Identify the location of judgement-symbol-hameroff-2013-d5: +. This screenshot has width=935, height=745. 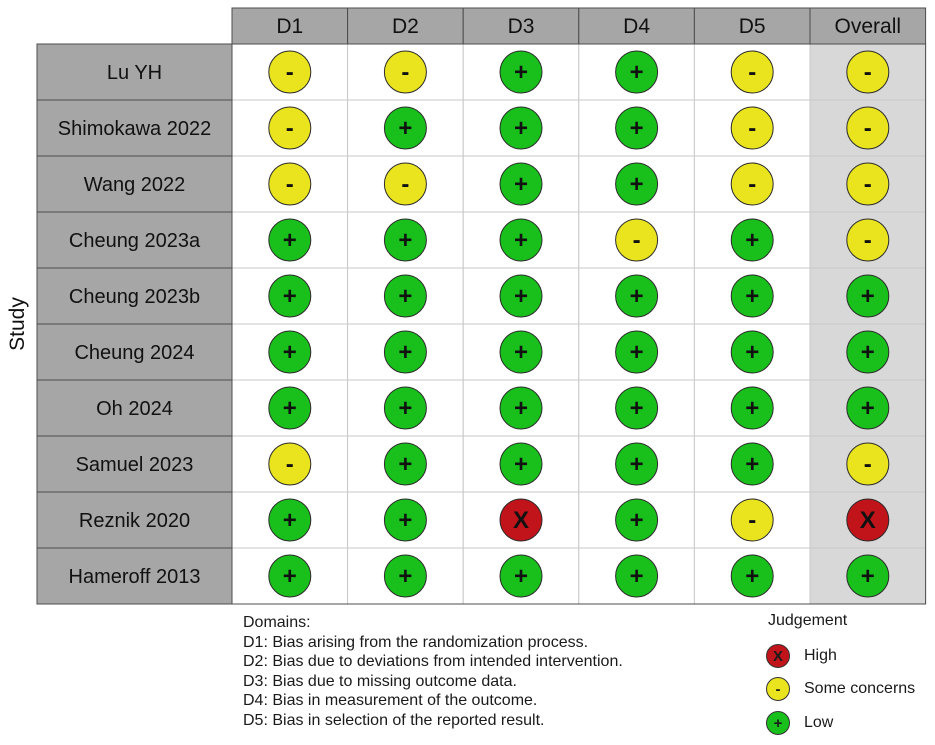
(752, 576).